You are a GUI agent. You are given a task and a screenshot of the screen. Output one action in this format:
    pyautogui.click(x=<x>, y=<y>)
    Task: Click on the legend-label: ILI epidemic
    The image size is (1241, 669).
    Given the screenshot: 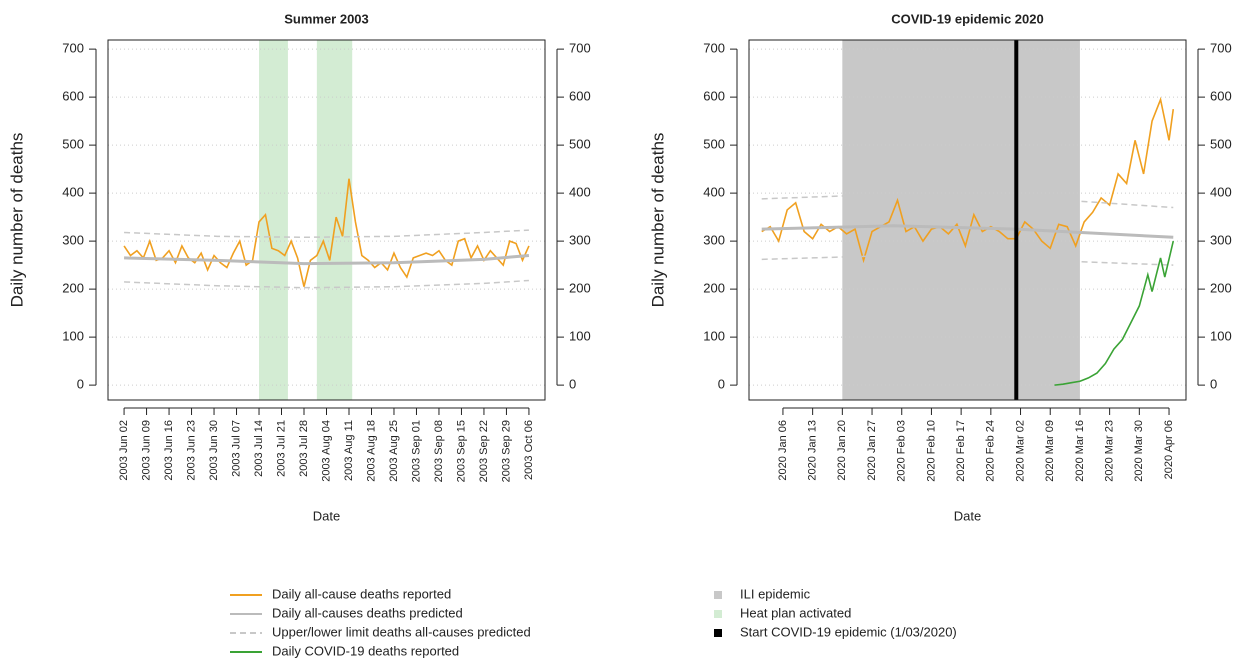 What is the action you would take?
    pyautogui.click(x=775, y=593)
    